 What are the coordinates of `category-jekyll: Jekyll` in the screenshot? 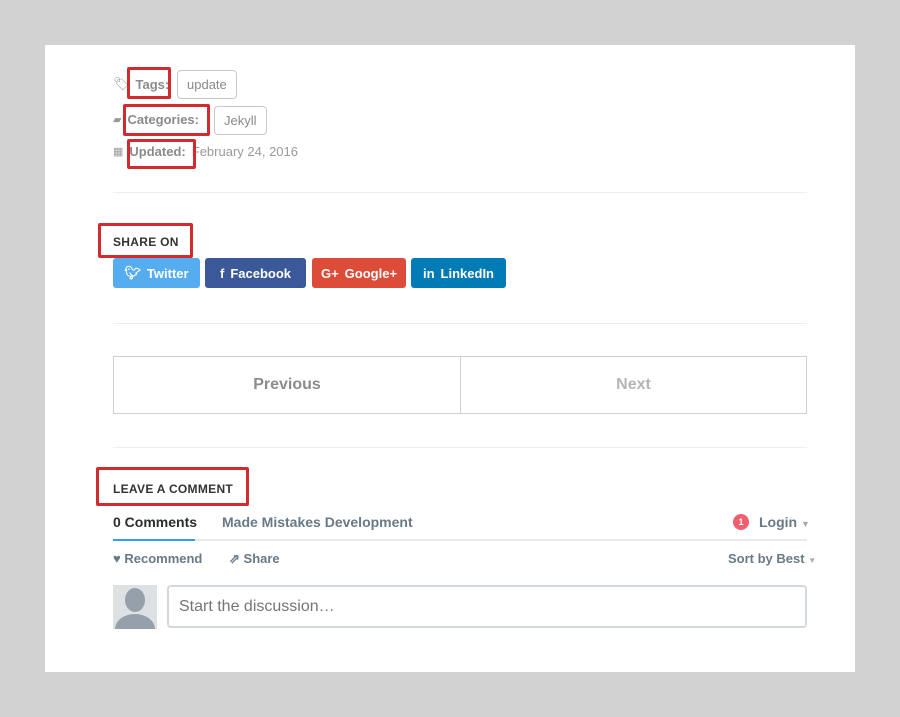 It's located at (240, 120).